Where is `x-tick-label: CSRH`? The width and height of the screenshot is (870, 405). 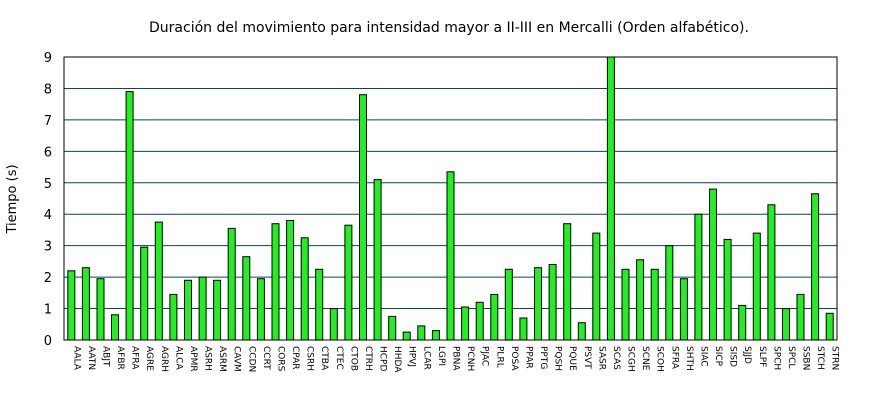
x-tick-label: CSRH is located at coordinates (310, 358).